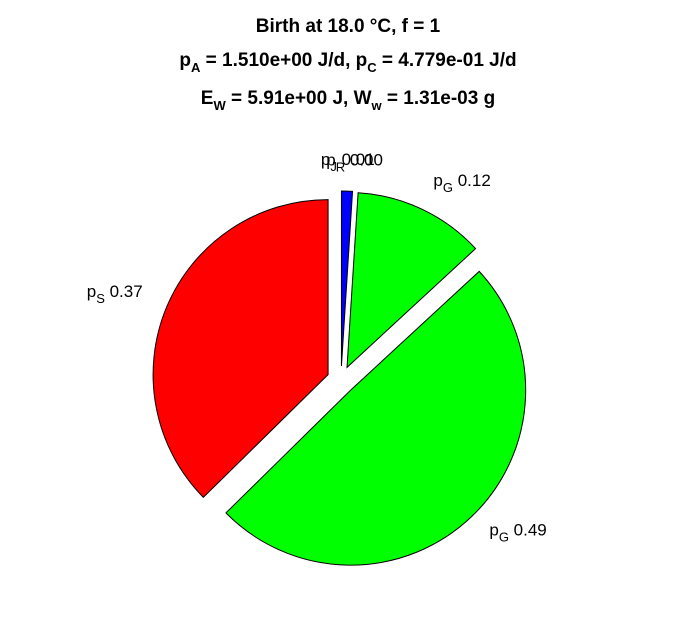 This screenshot has width=696, height=618. Describe the element at coordinates (348, 162) in the screenshot. I see `pie-label-j-0: pJ 0.01` at that location.